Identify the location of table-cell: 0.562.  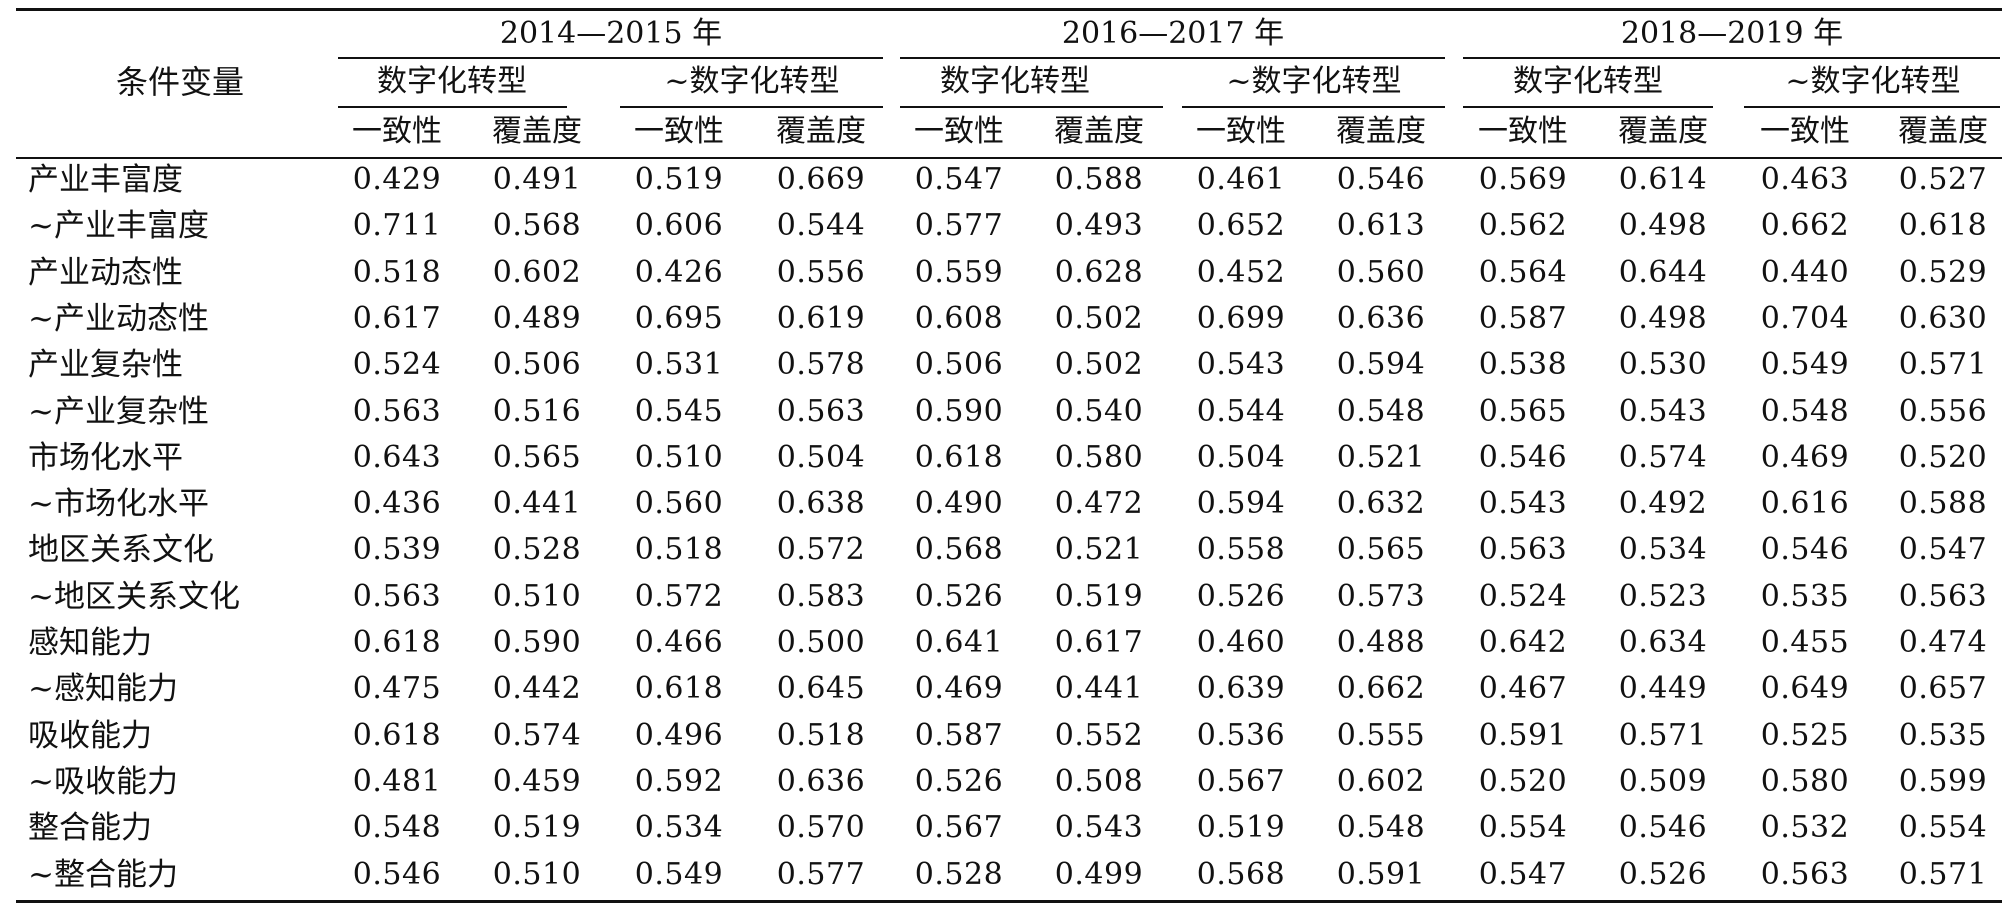
(1523, 225).